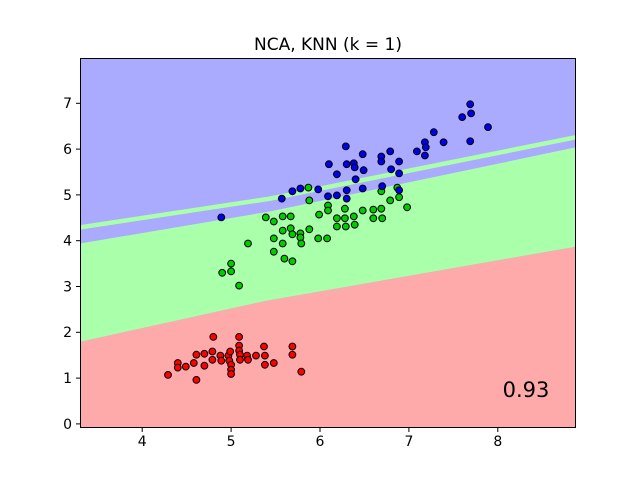 The height and width of the screenshot is (480, 640). What do you see at coordinates (67, 287) in the screenshot?
I see `y-tick-label: 3` at bounding box center [67, 287].